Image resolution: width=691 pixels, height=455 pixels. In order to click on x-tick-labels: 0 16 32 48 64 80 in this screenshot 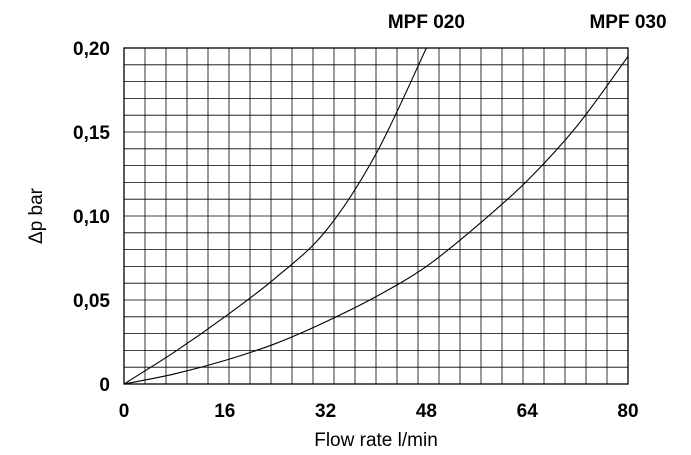, I will do `click(379, 411)`.